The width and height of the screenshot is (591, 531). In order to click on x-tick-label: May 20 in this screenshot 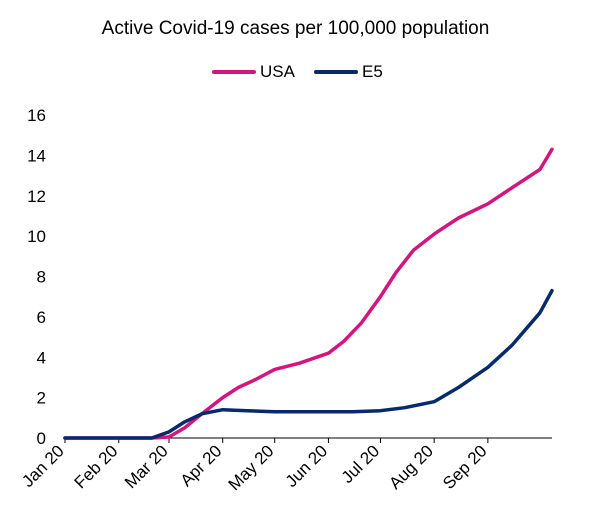, I will do `click(251, 467)`.